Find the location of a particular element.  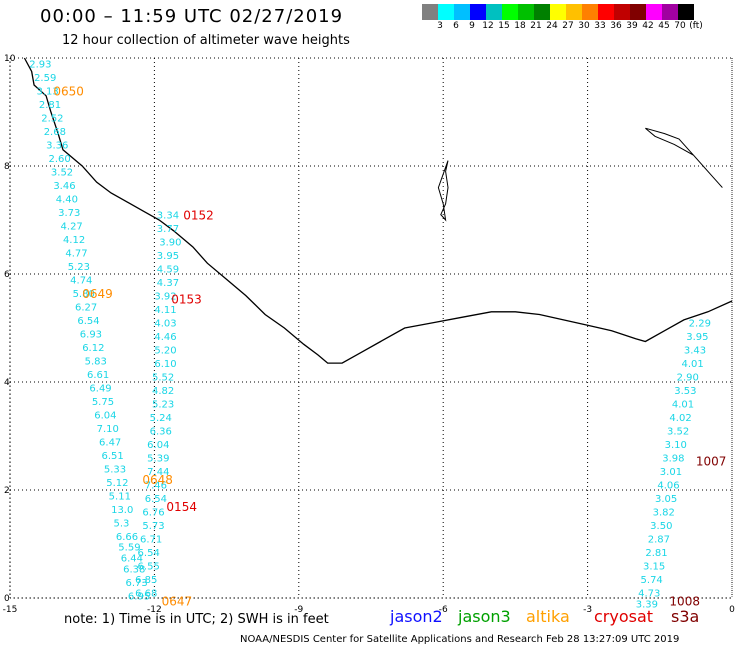

swh-label: 4.02 is located at coordinates (680, 418).